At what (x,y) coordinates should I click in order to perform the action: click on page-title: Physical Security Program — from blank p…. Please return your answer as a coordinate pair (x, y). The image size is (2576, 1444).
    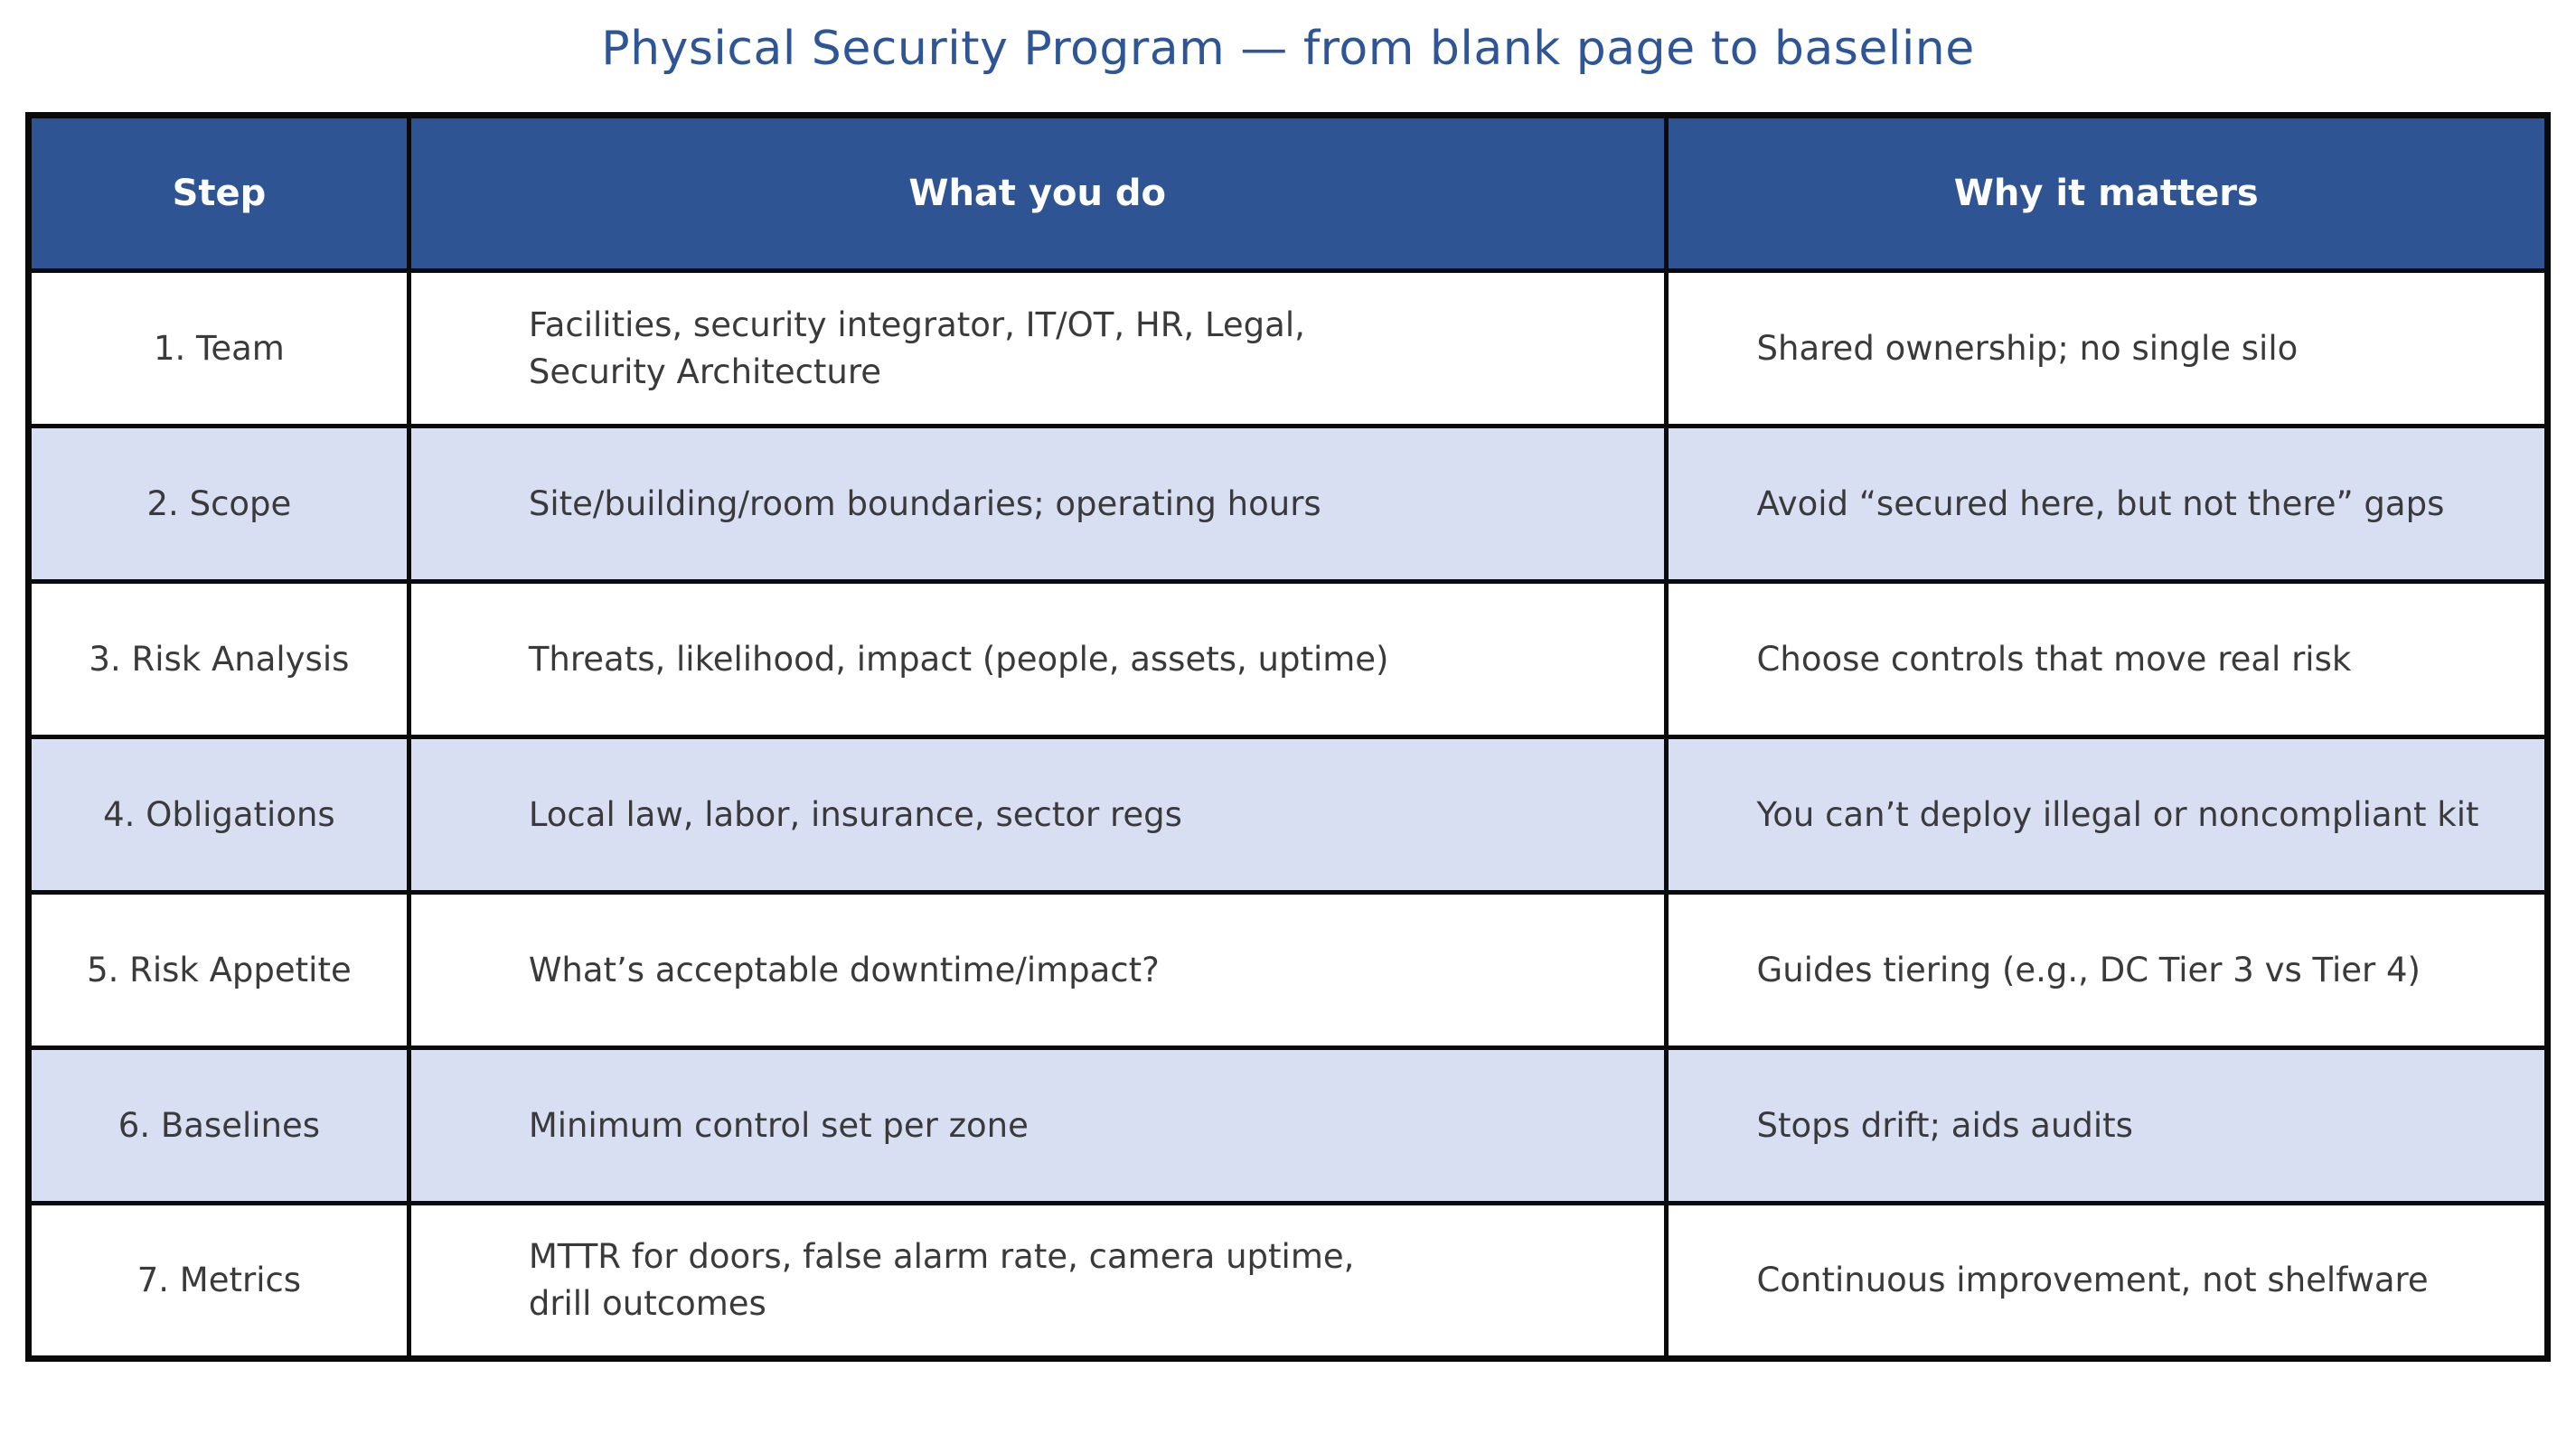
    Looking at the image, I should click on (1288, 49).